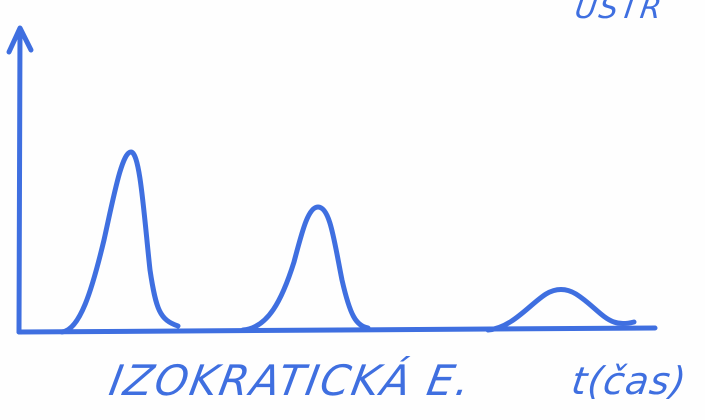 The height and width of the screenshot is (420, 705). Describe the element at coordinates (20, 40) in the screenshot. I see `y-axis-arrowhead` at that location.